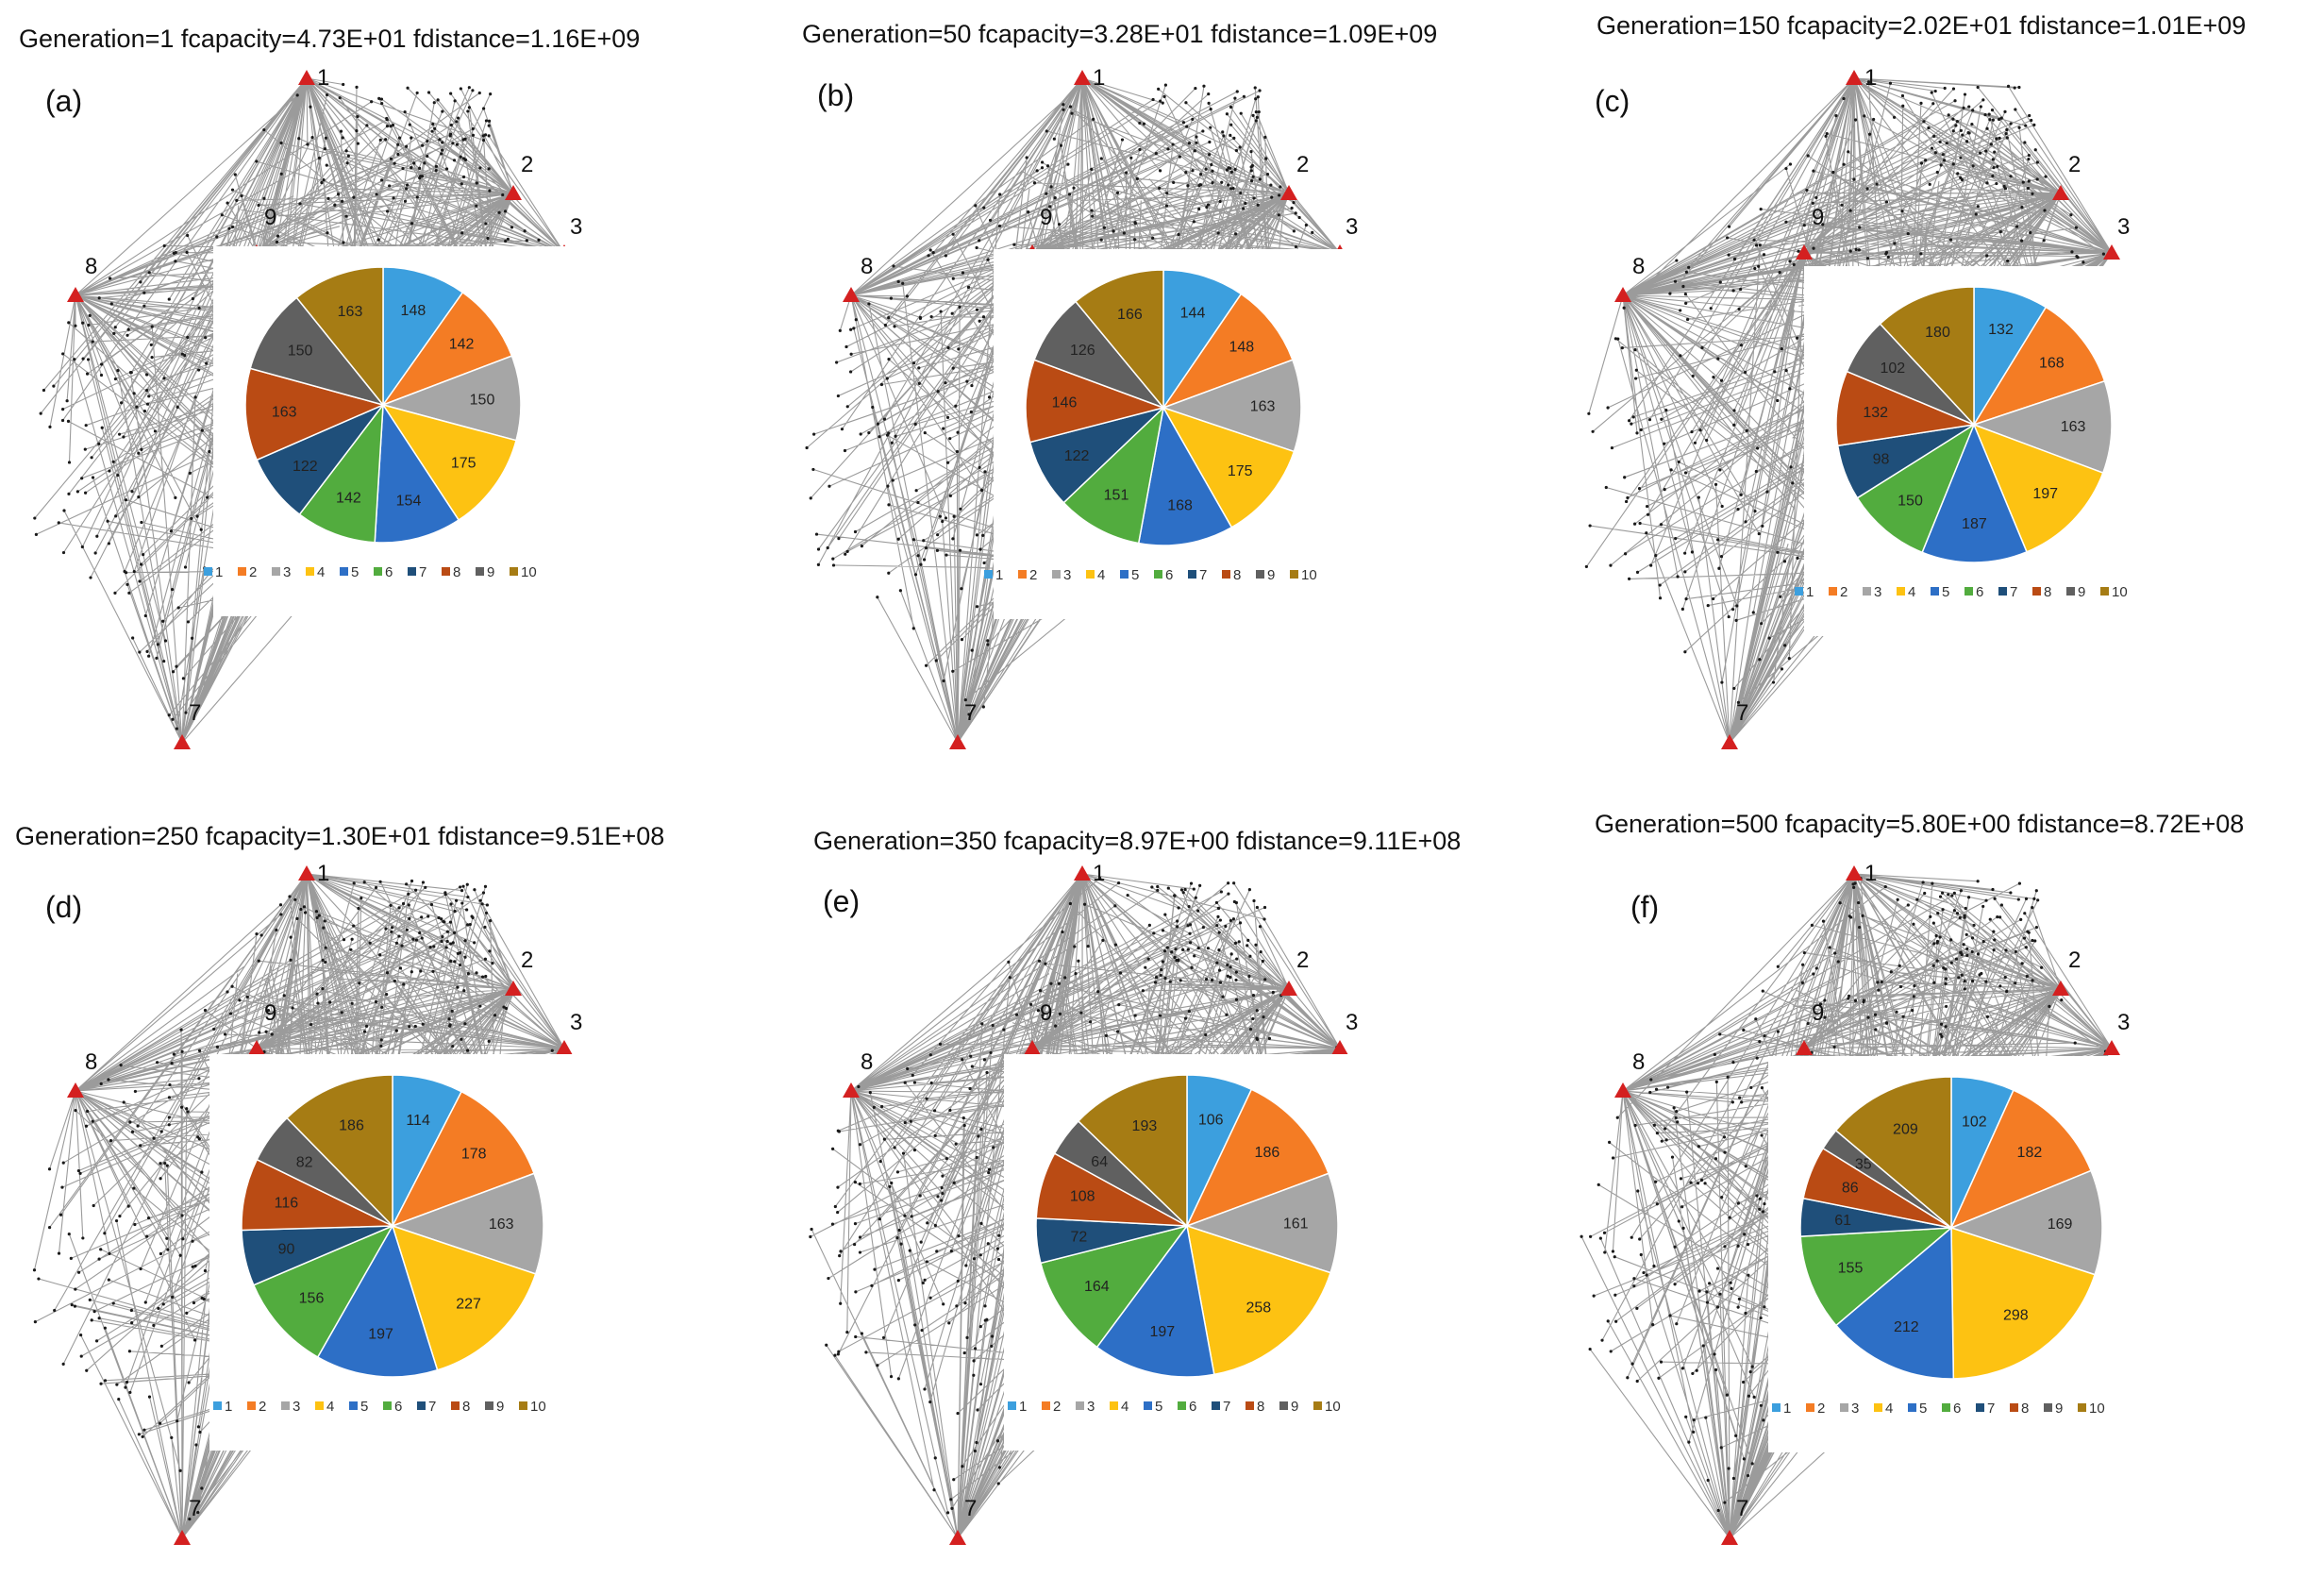  Describe the element at coordinates (468, 1304) in the screenshot. I see `pie-value-label-4: 227` at that location.